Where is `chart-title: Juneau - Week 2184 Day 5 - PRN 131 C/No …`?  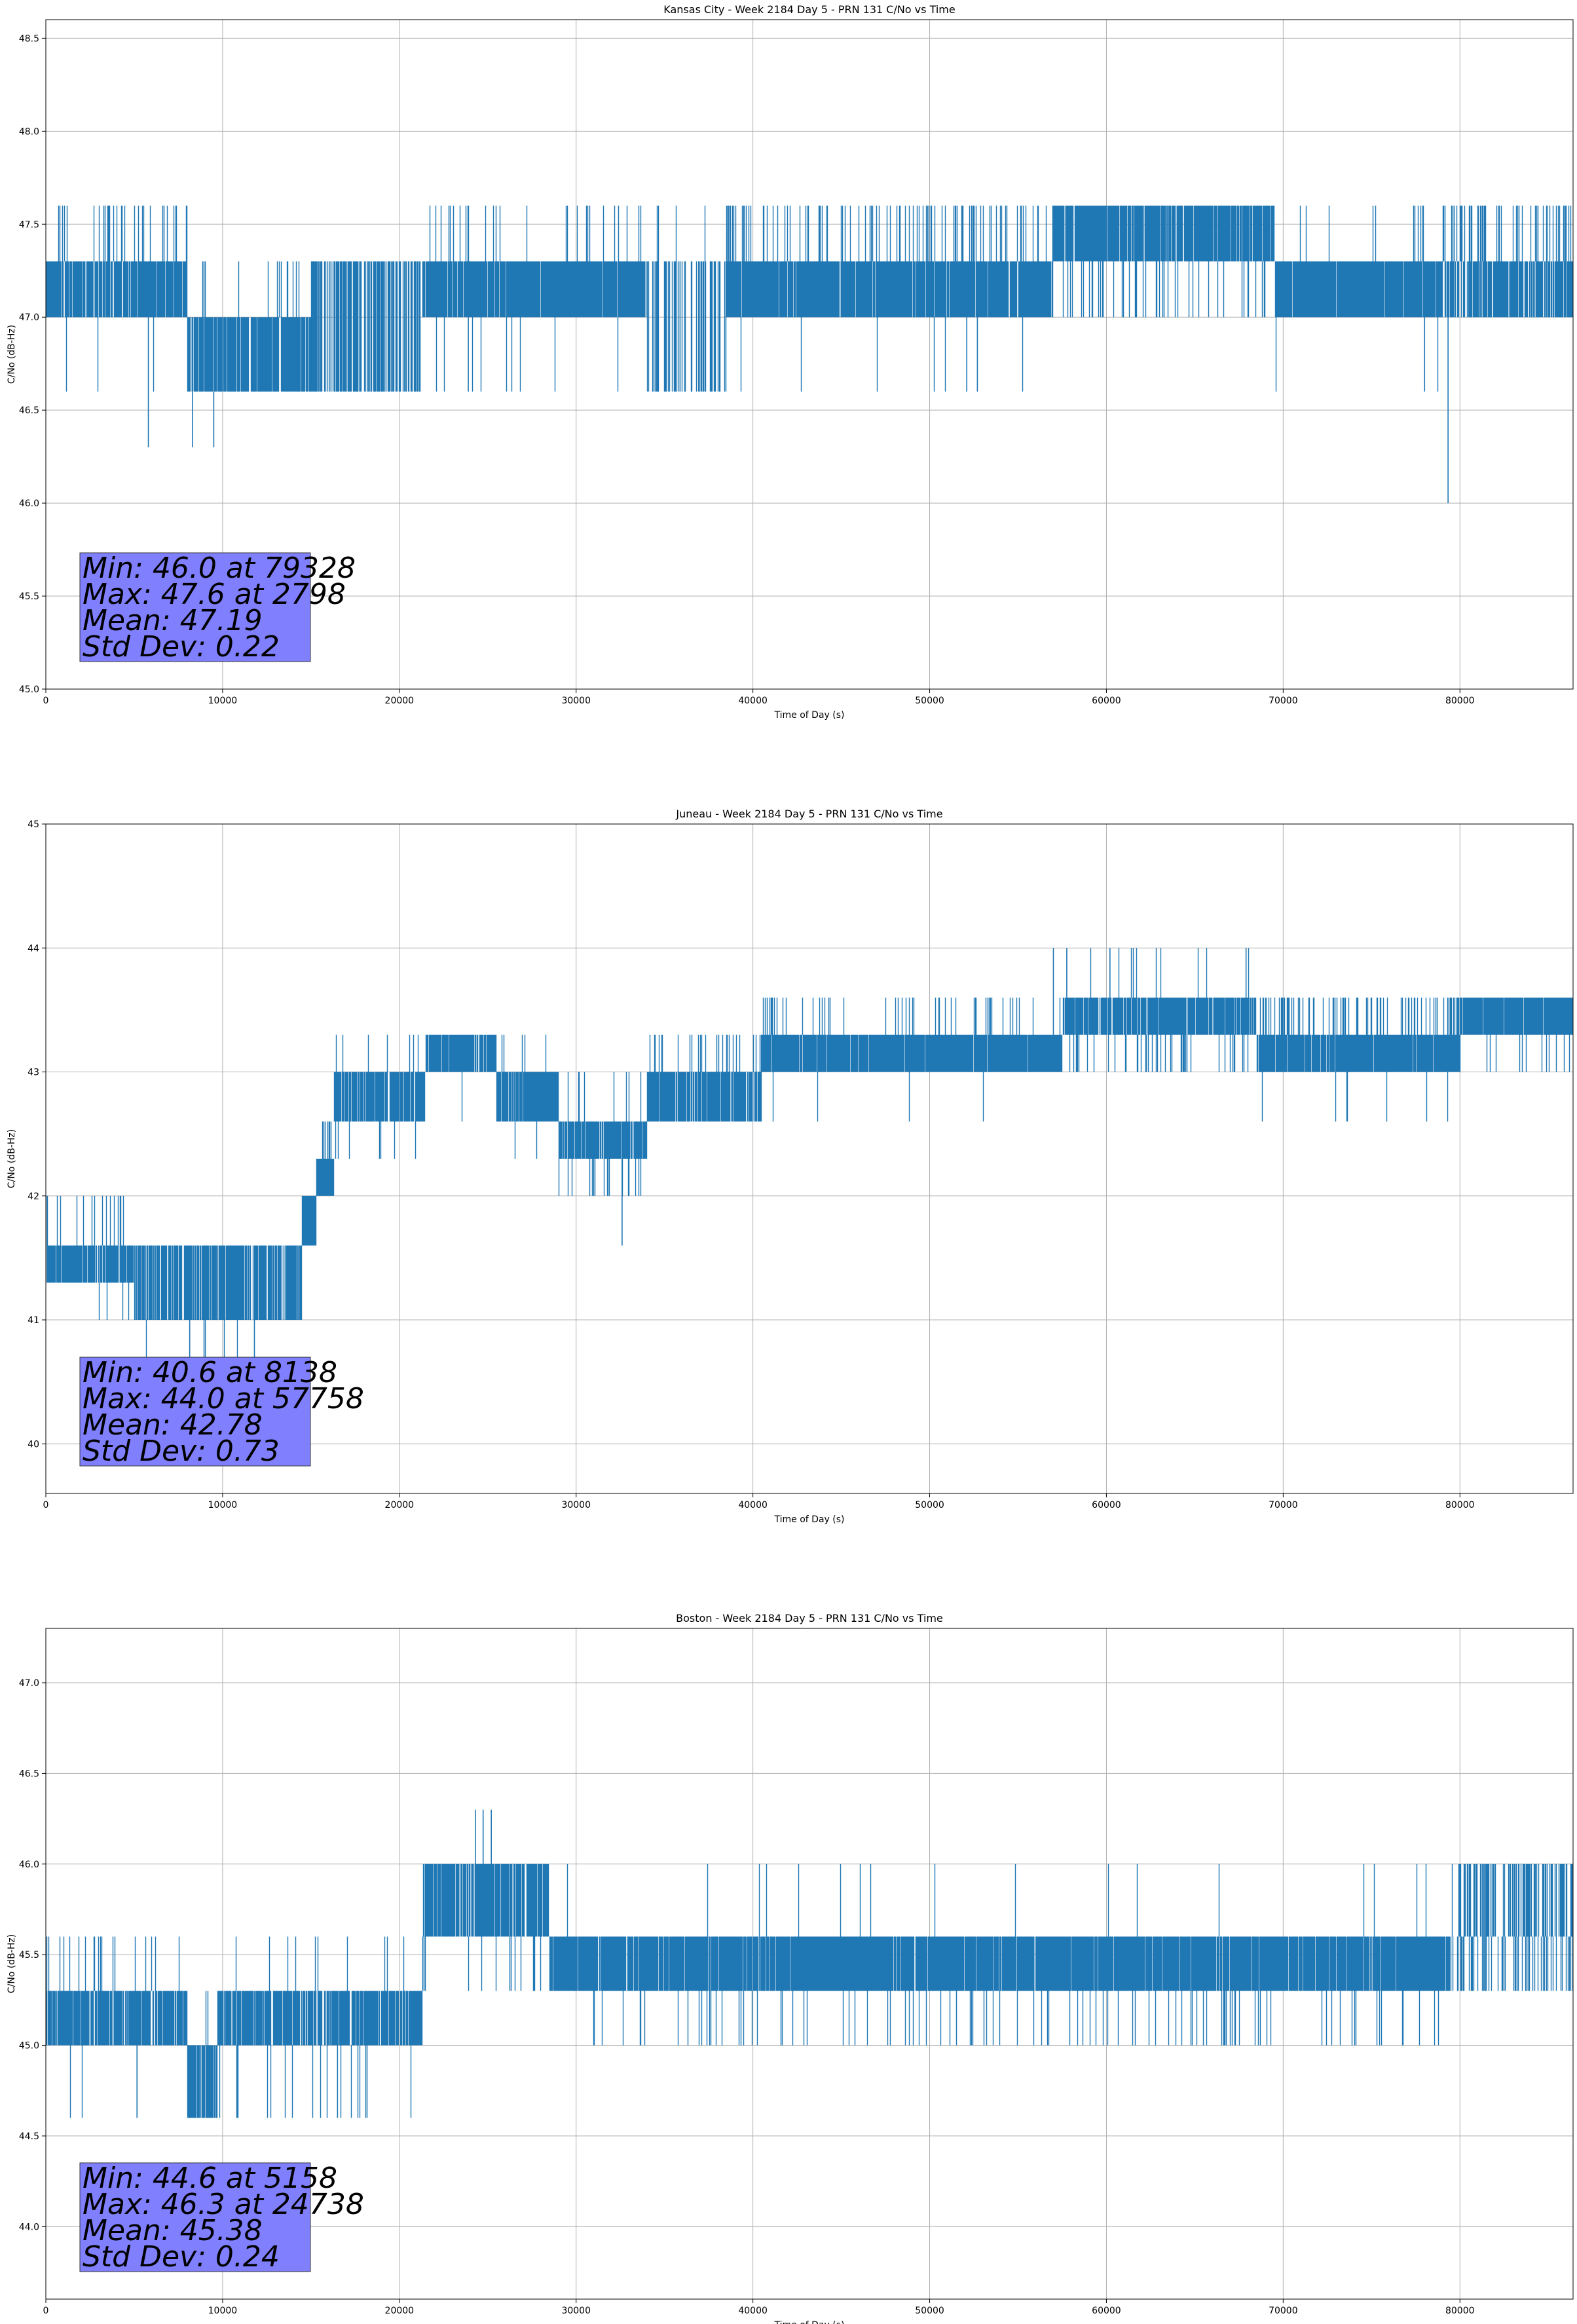 chart-title: Juneau - Week 2184 Day 5 - PRN 131 C/No … is located at coordinates (808, 814).